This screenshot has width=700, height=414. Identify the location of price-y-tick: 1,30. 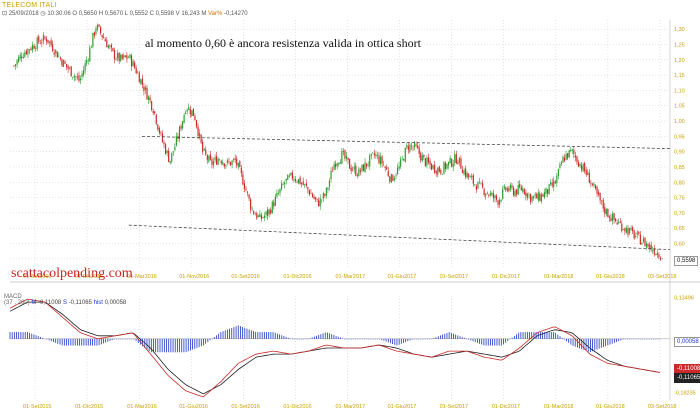
(679, 30).